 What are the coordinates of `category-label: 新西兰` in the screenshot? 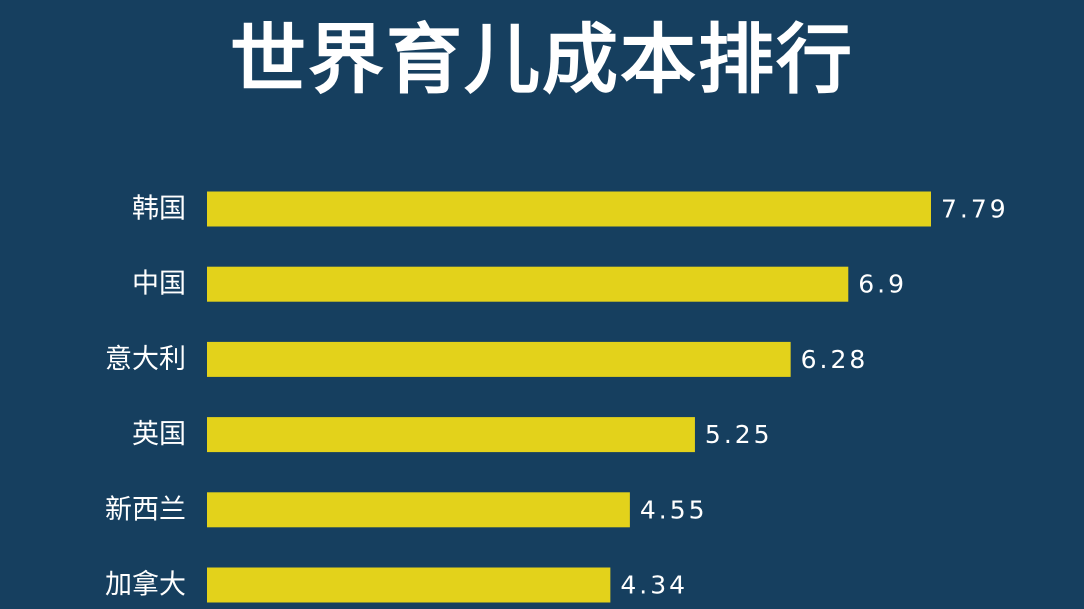 It's located at (145, 509).